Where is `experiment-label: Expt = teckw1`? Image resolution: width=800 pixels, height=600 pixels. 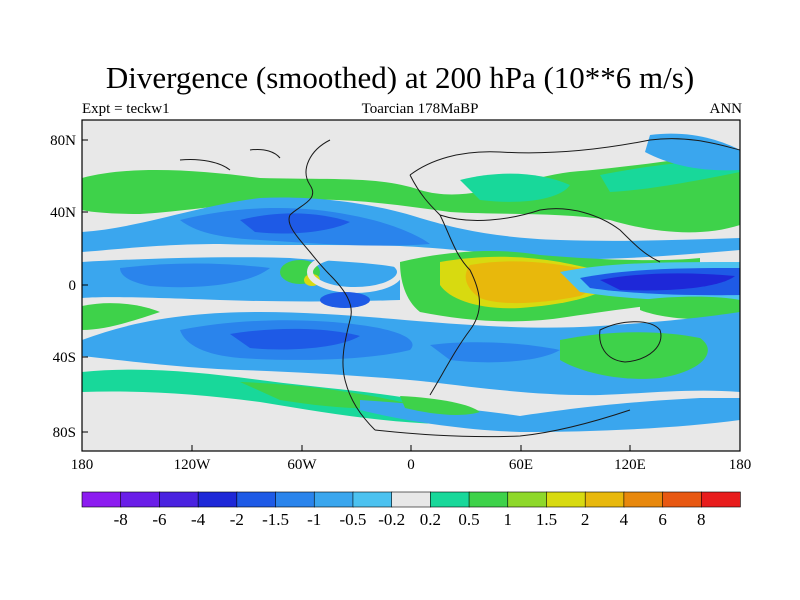 experiment-label: Expt = teckw1 is located at coordinates (126, 109).